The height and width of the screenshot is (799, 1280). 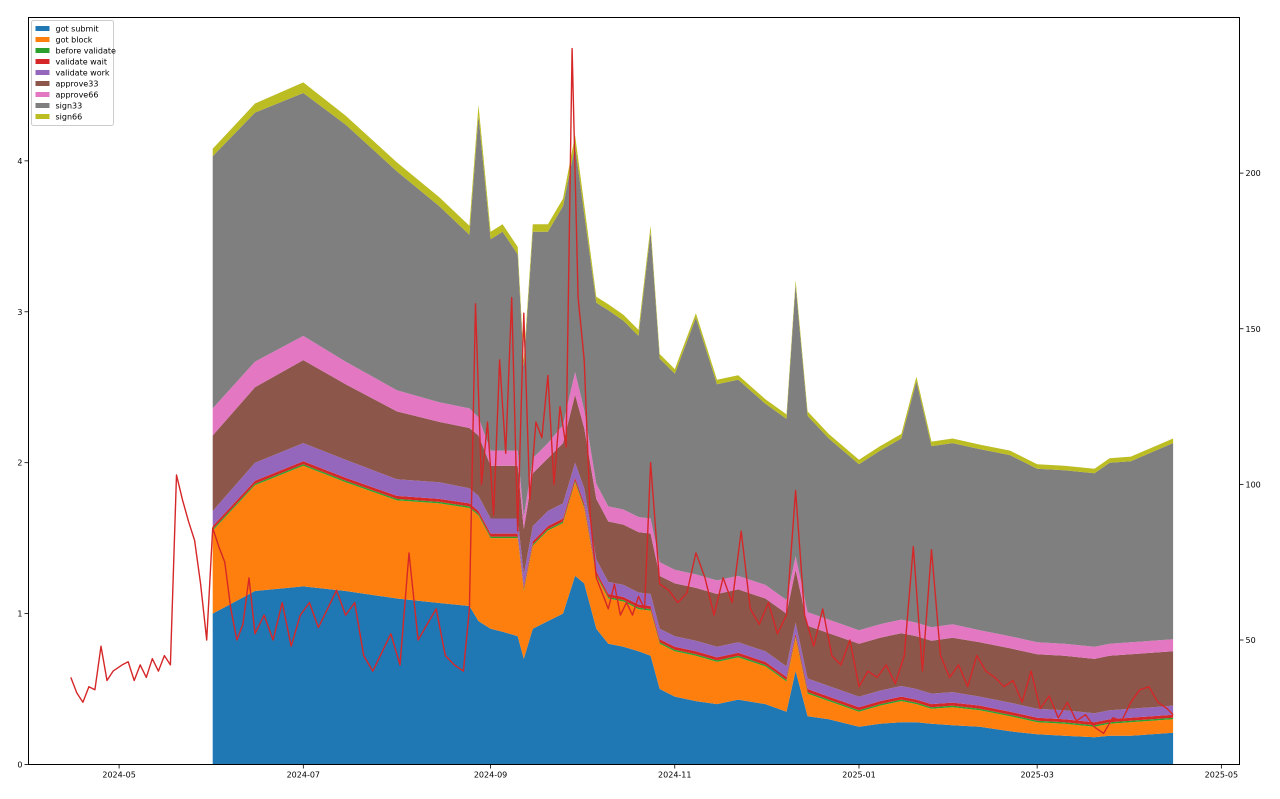 I want to click on legend-box, so click(x=72, y=73).